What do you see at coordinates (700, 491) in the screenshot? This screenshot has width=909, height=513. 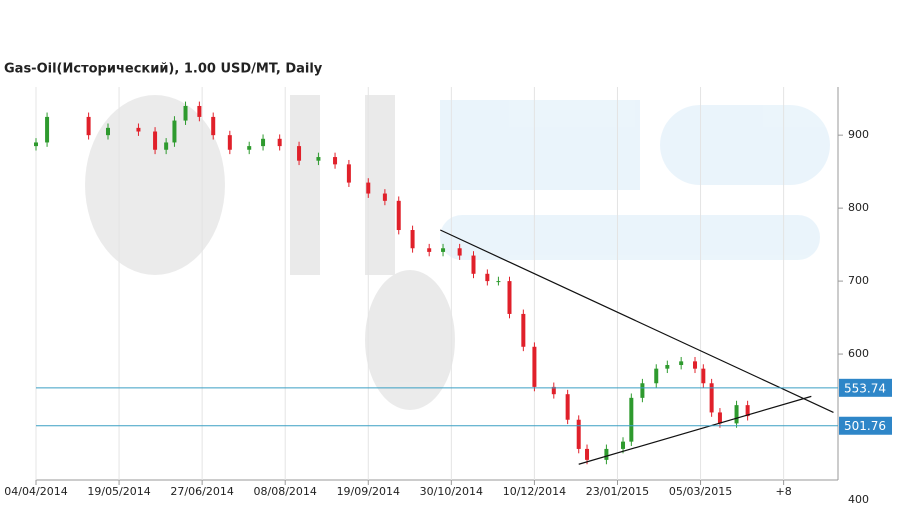 I see `x-tick-label: 05/03/2015` at bounding box center [700, 491].